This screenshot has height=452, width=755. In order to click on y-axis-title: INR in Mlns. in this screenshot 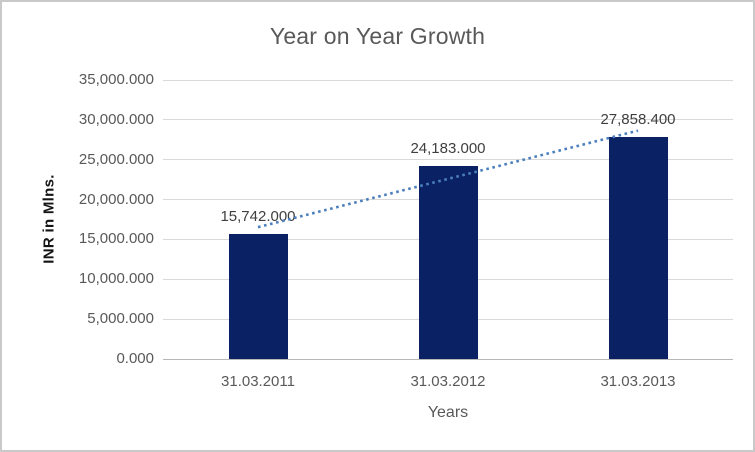, I will do `click(49, 219)`.